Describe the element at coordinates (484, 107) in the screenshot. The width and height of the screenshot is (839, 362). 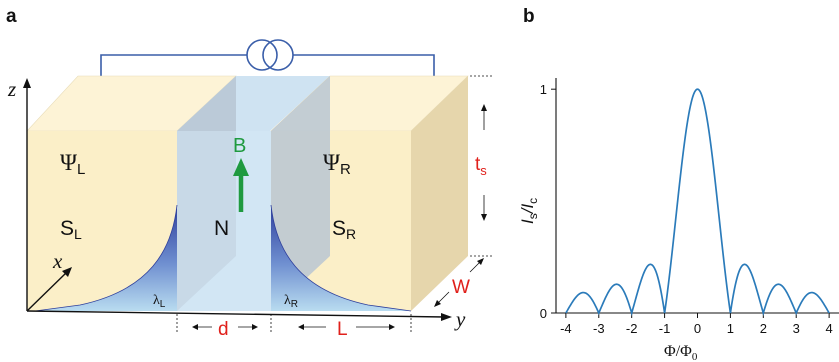
I see `ts-up-arrowhead` at that location.